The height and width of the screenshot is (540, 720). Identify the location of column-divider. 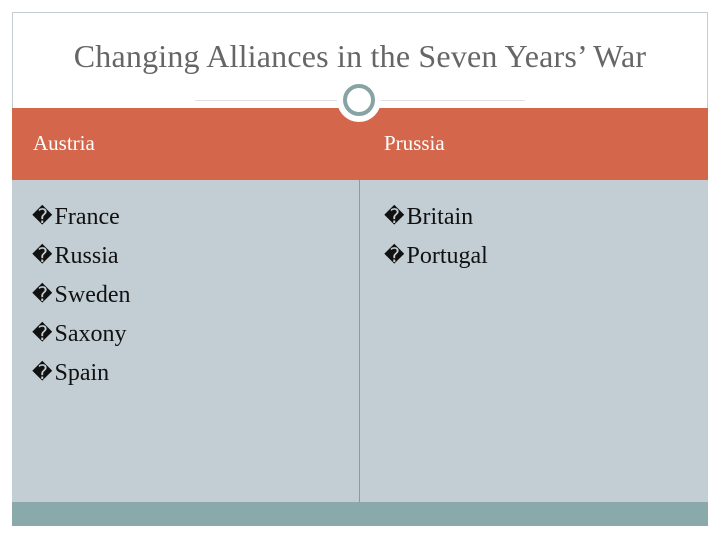
(359, 341).